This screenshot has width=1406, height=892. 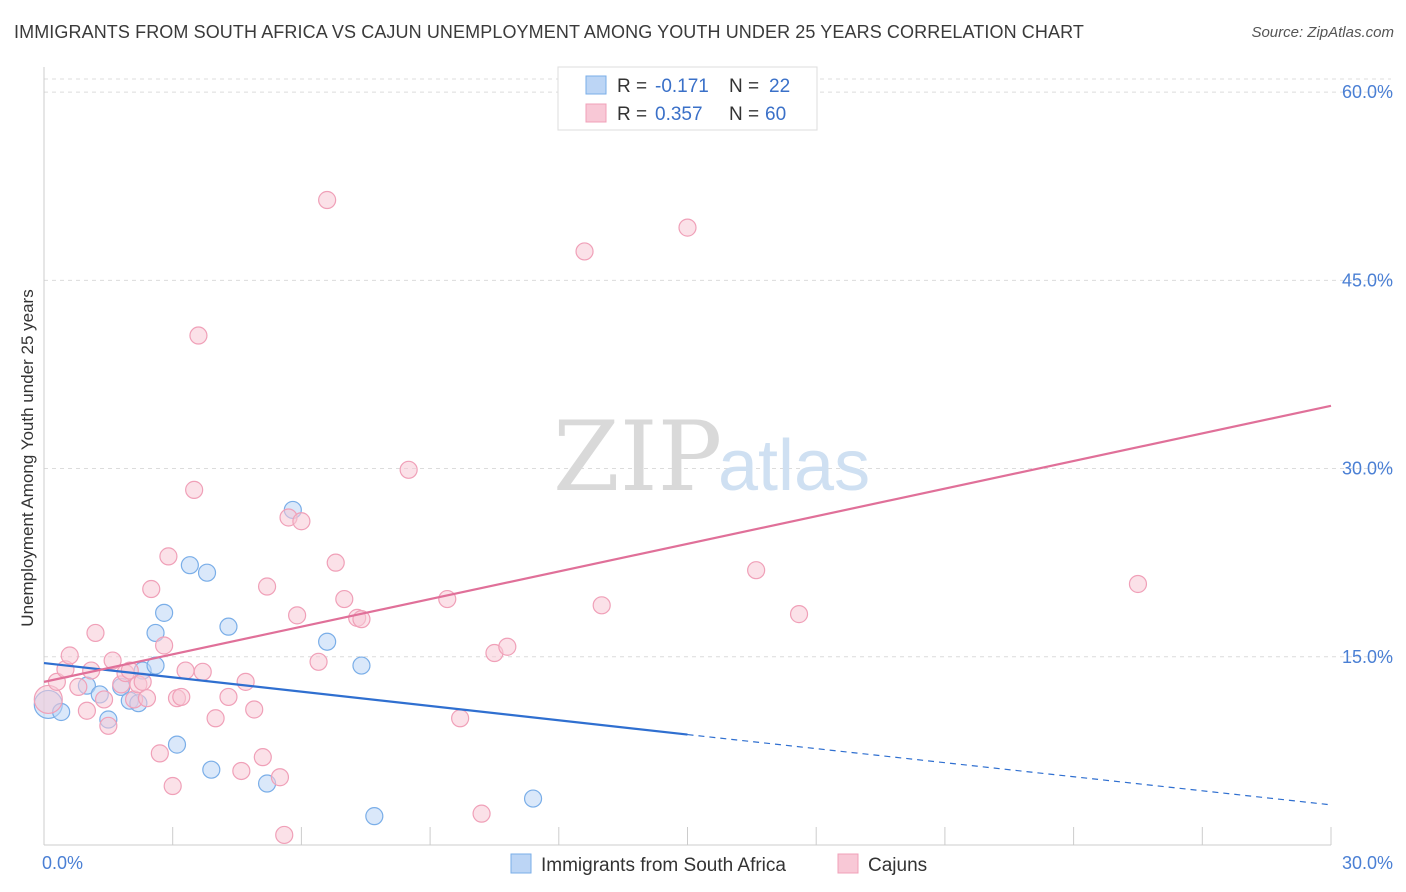 I want to click on legend-n-value-immigrants: 22, so click(x=779, y=86).